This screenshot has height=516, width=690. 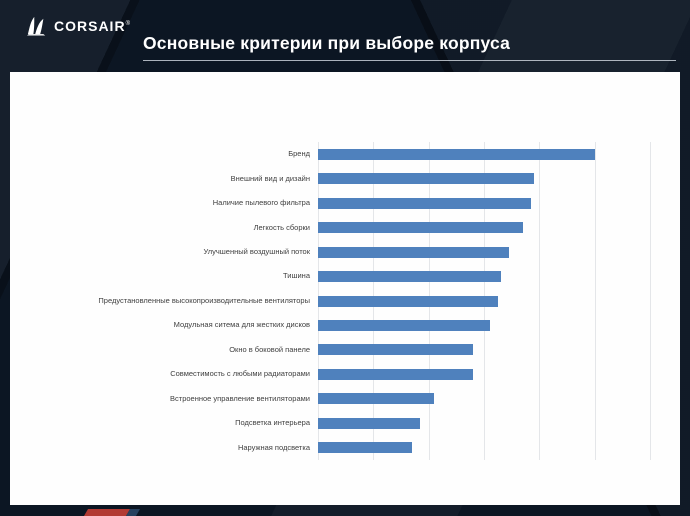 I want to click on category-label: Тишина, so click(x=296, y=276).